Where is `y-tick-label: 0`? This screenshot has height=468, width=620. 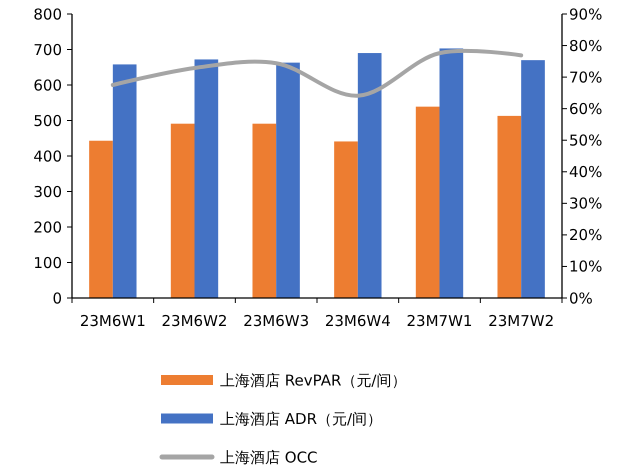
y-tick-label: 0 is located at coordinates (57, 298).